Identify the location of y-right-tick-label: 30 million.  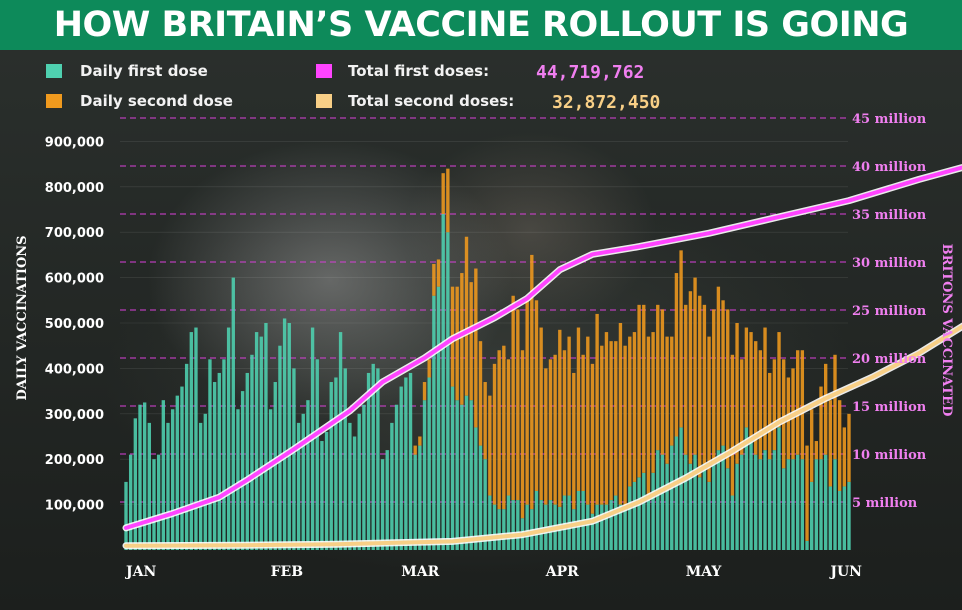
(889, 263).